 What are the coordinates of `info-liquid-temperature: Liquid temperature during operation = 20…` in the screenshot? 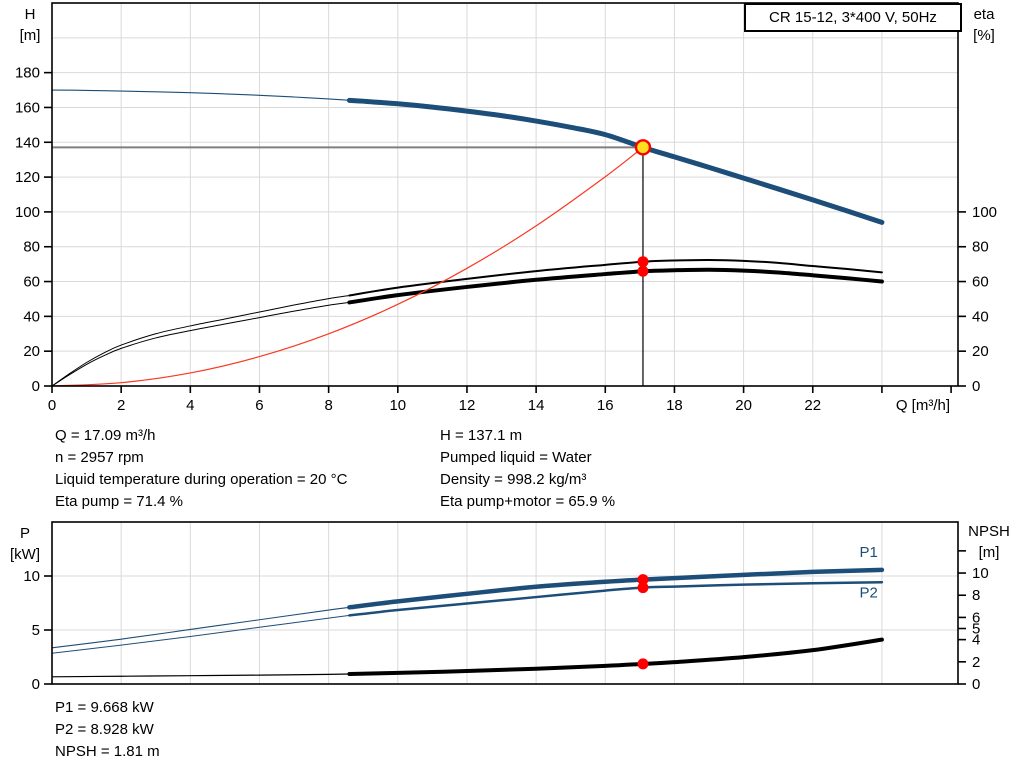 It's located at (201, 479).